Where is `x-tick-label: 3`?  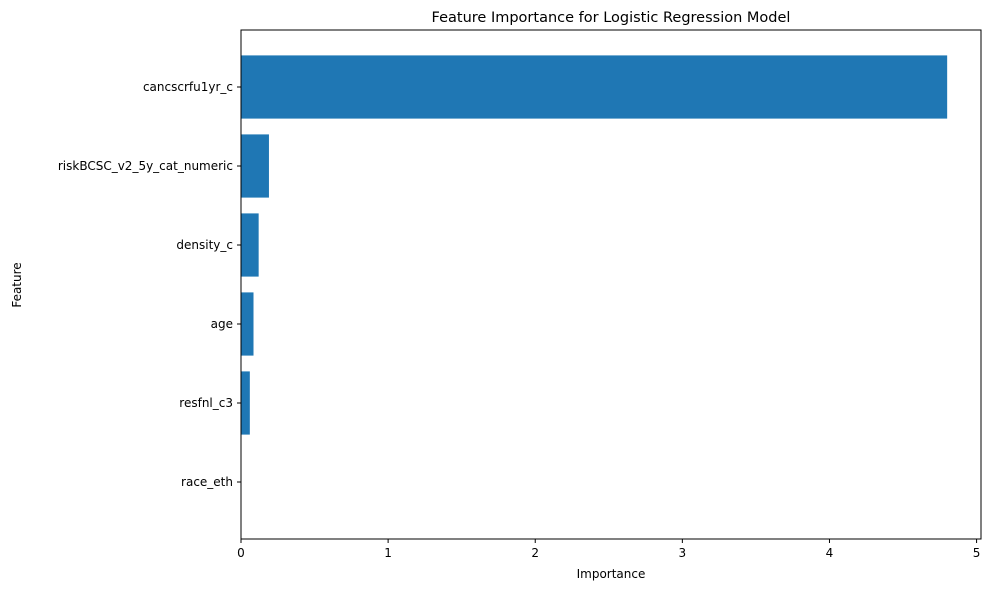 x-tick-label: 3 is located at coordinates (683, 553).